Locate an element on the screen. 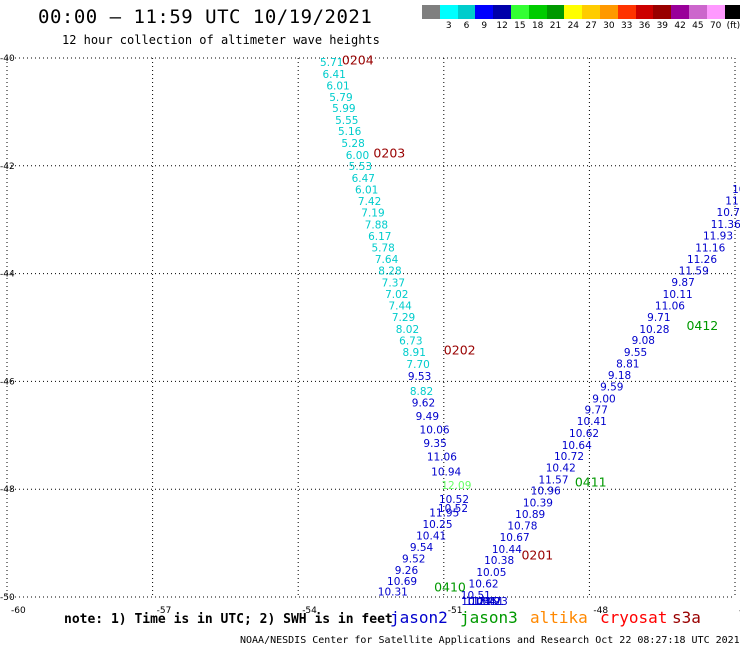  data-point-label: 6.41 is located at coordinates (333, 75).